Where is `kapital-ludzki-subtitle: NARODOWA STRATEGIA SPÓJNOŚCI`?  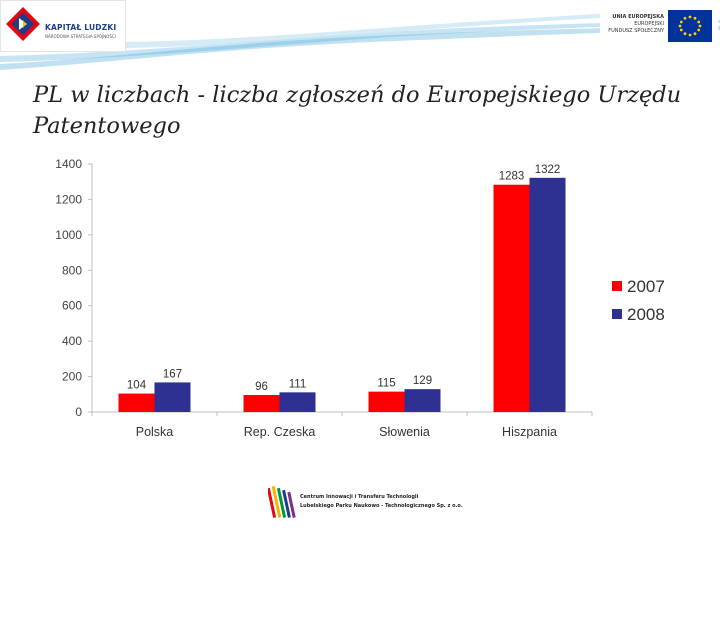
kapital-ludzki-subtitle: NARODOWA STRATEGIA SPÓJNOŚCI is located at coordinates (80, 36).